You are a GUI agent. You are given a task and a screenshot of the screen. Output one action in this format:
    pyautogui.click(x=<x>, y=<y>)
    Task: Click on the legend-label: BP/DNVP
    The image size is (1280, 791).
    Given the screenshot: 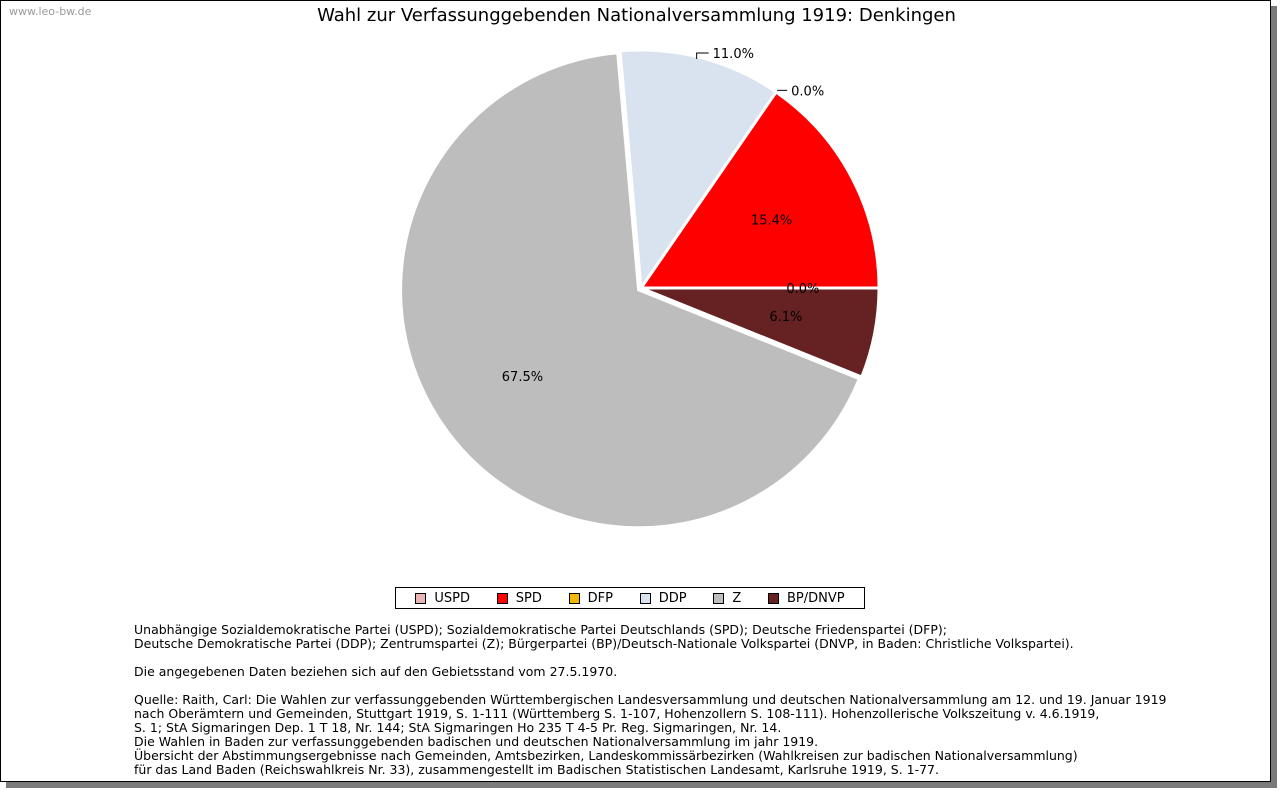 What is the action you would take?
    pyautogui.click(x=815, y=598)
    